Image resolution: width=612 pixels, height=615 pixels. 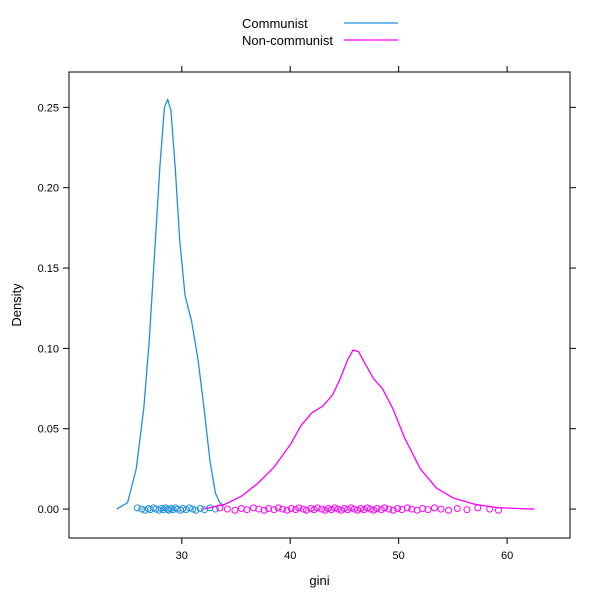 I want to click on y-tick-label: 0.25, so click(x=48, y=108).